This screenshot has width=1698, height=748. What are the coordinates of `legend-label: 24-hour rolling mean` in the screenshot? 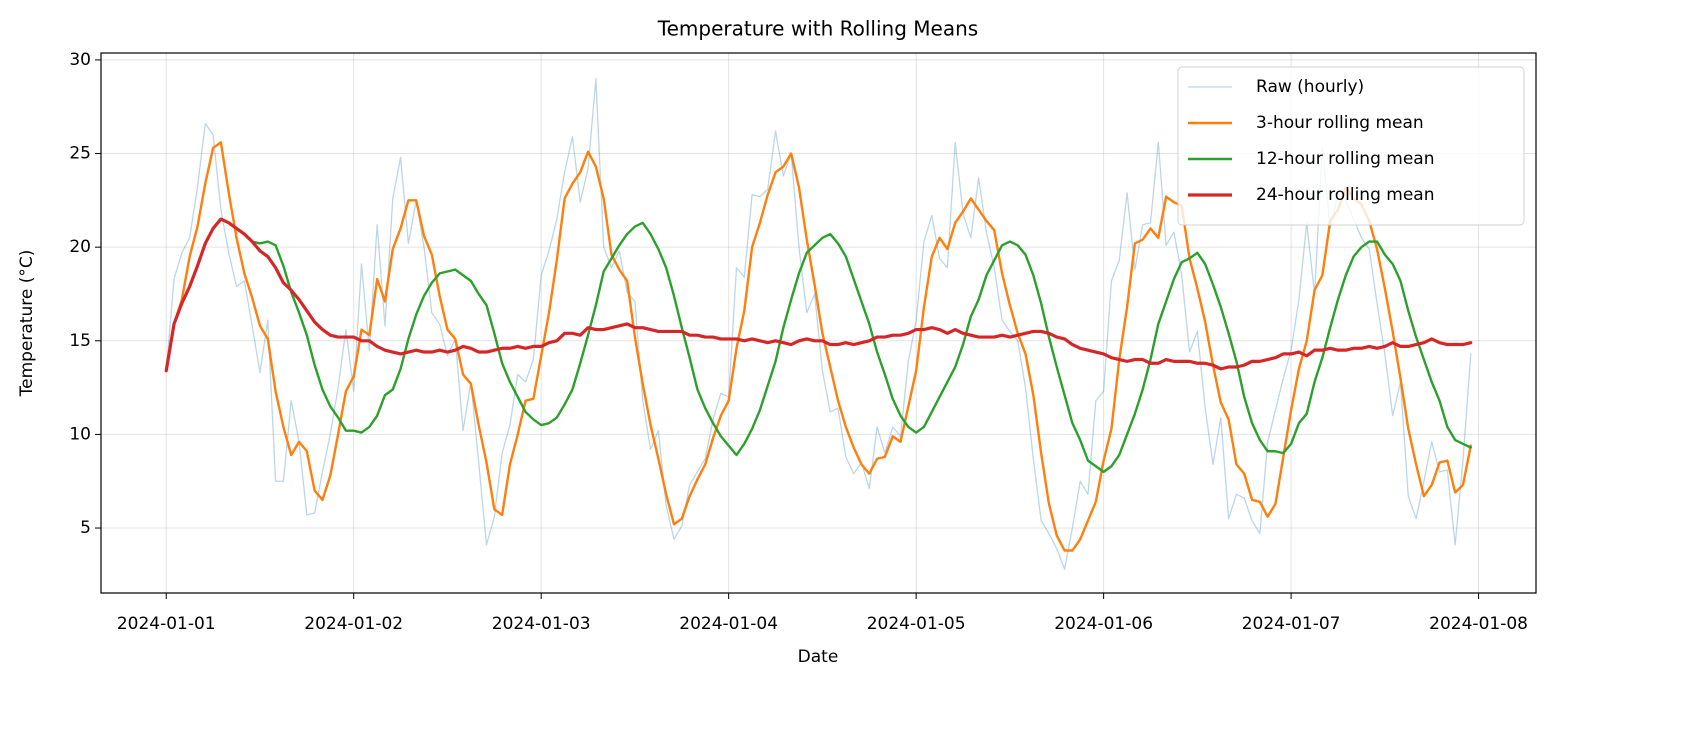 It's located at (1345, 195).